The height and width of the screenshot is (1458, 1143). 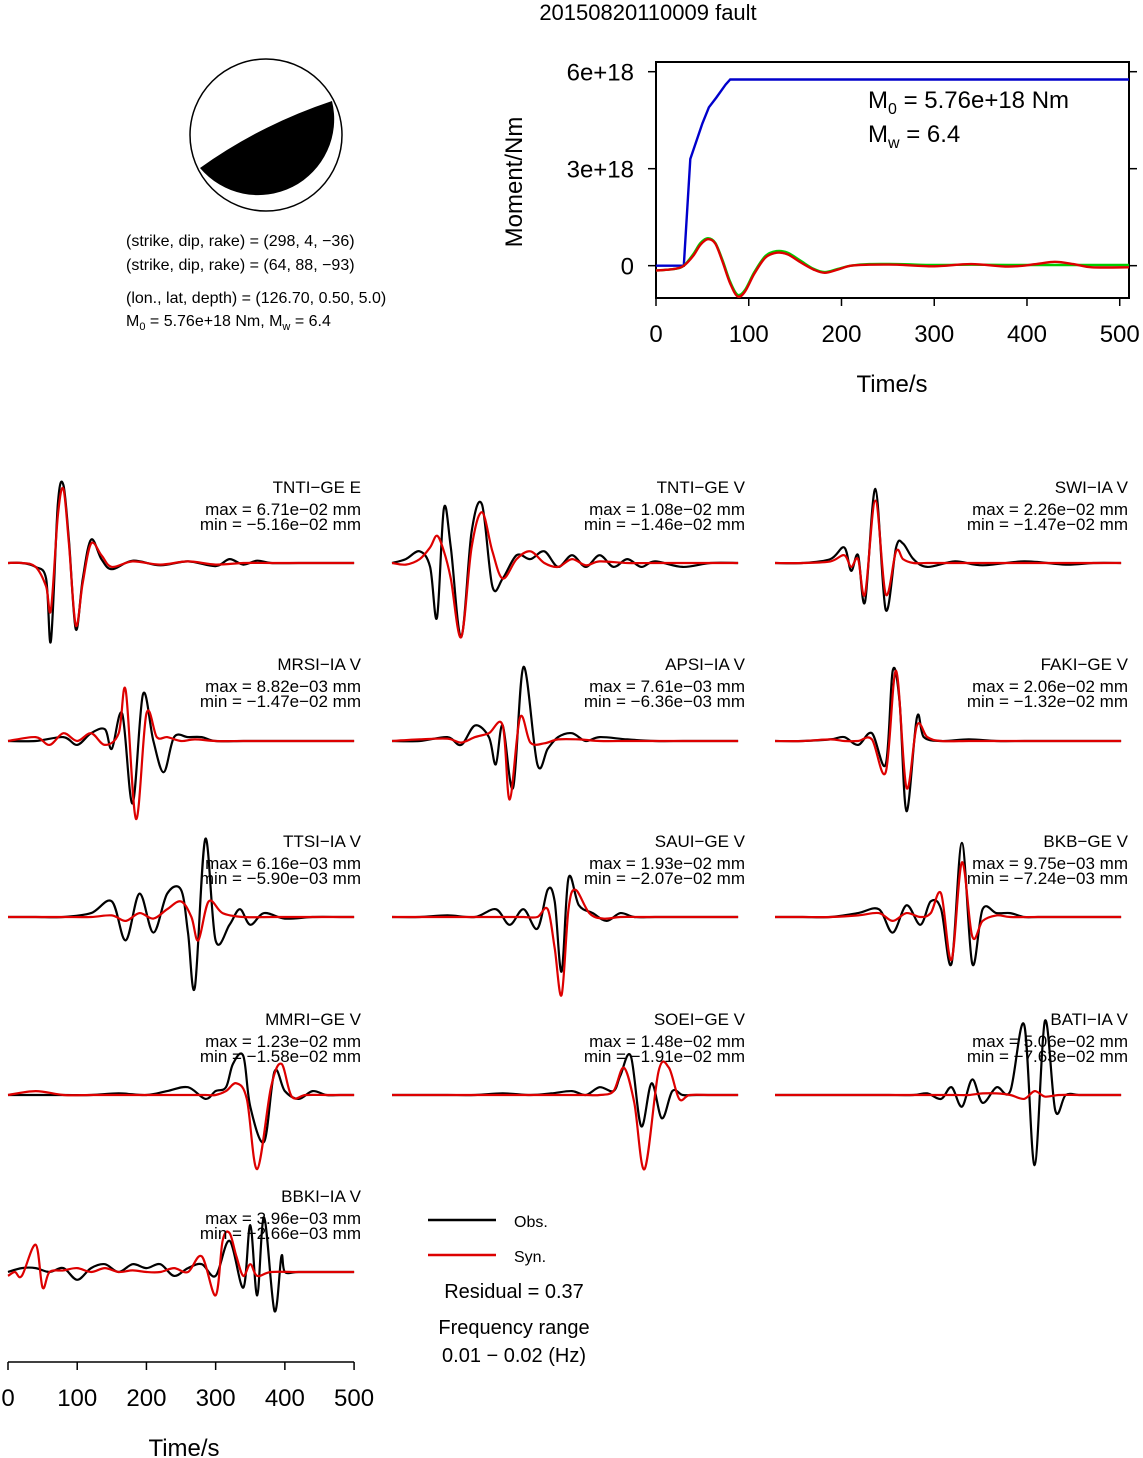 I want to click on waveform-xtick-label: 0, so click(x=7, y=1398).